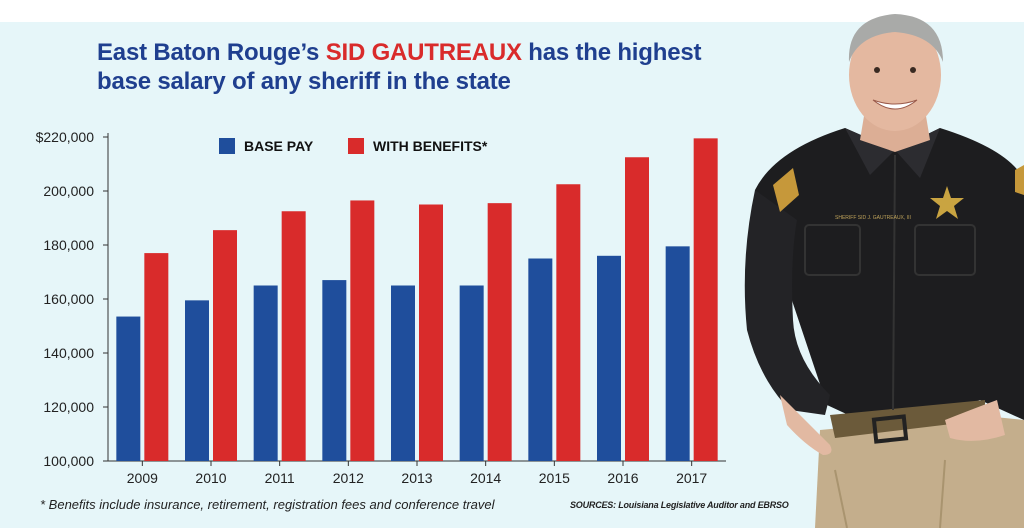 The height and width of the screenshot is (528, 1024). I want to click on y-tick-label: 100,000, so click(68, 461).